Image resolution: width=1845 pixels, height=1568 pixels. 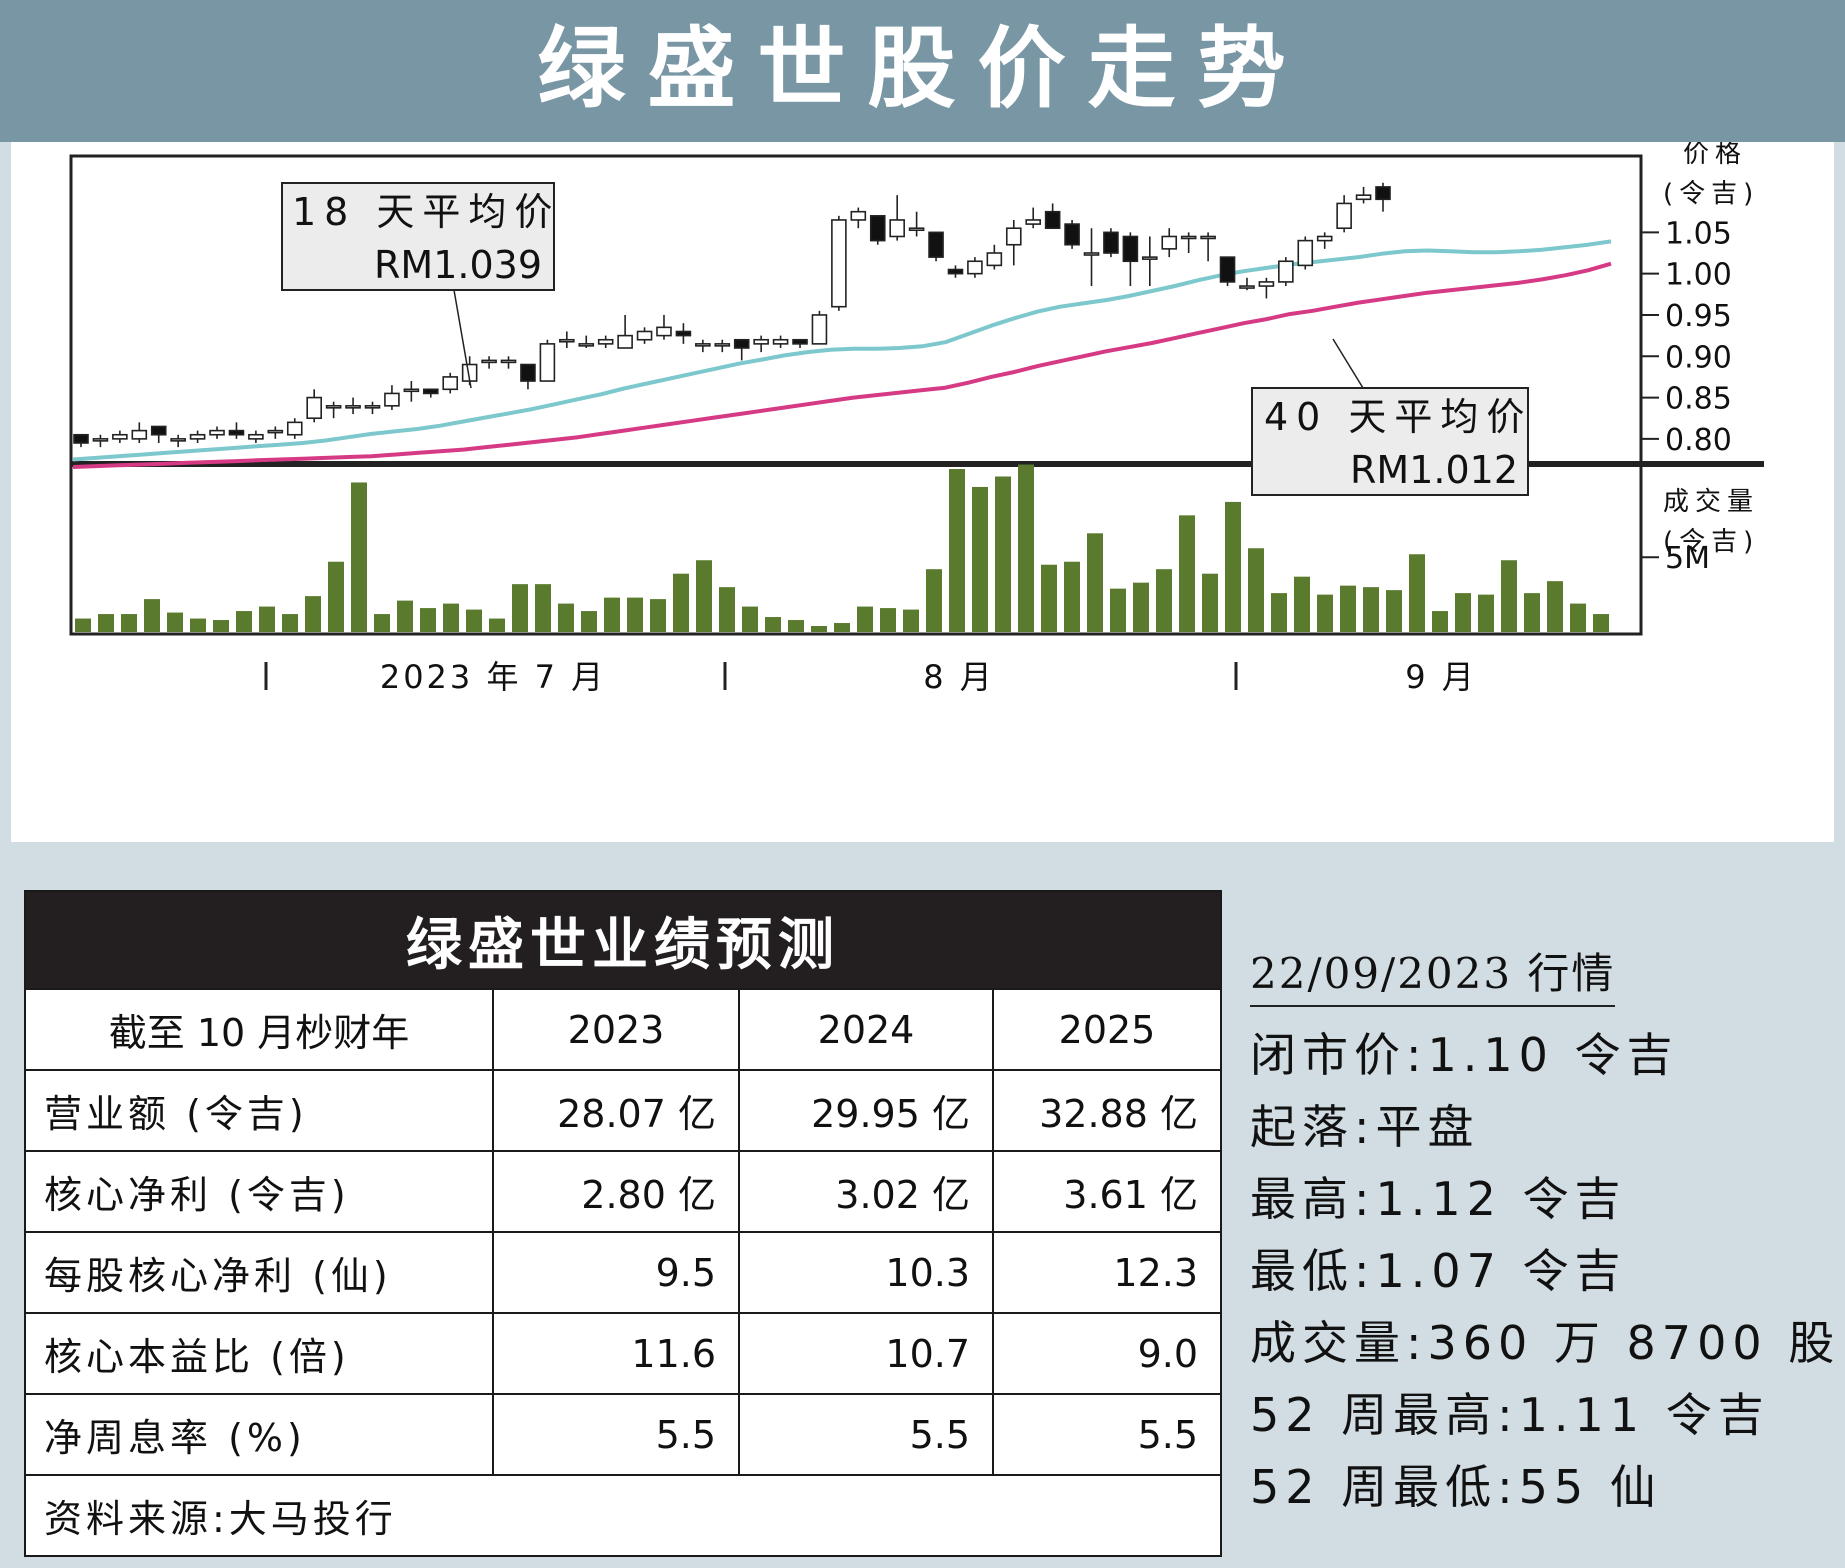 What do you see at coordinates (259, 1191) in the screenshot?
I see `row-label: 核心净利 (令吉)` at bounding box center [259, 1191].